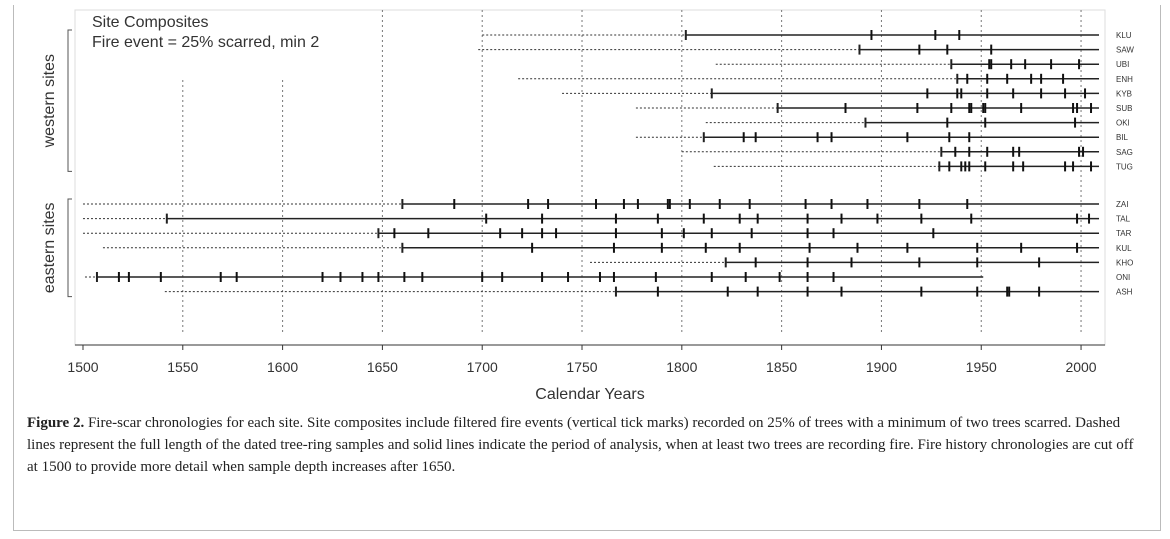 Image resolution: width=1170 pixels, height=539 pixels. Describe the element at coordinates (282, 367) in the screenshot. I see `x-tick-label: 1600` at that location.